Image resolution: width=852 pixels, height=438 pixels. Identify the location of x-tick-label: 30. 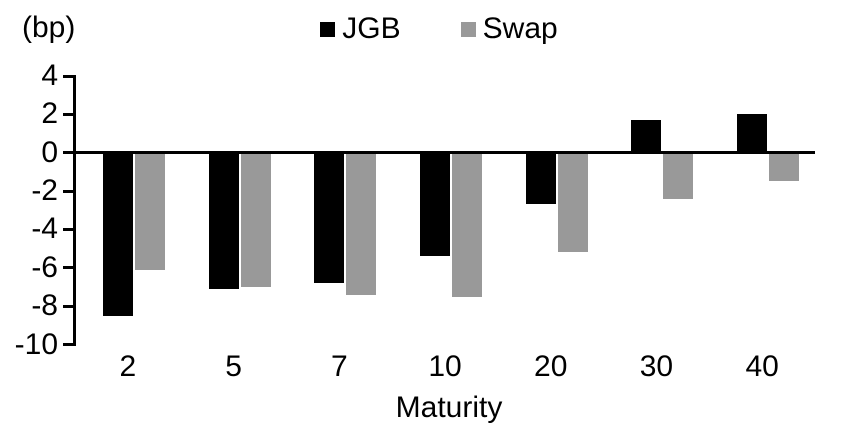
(656, 366).